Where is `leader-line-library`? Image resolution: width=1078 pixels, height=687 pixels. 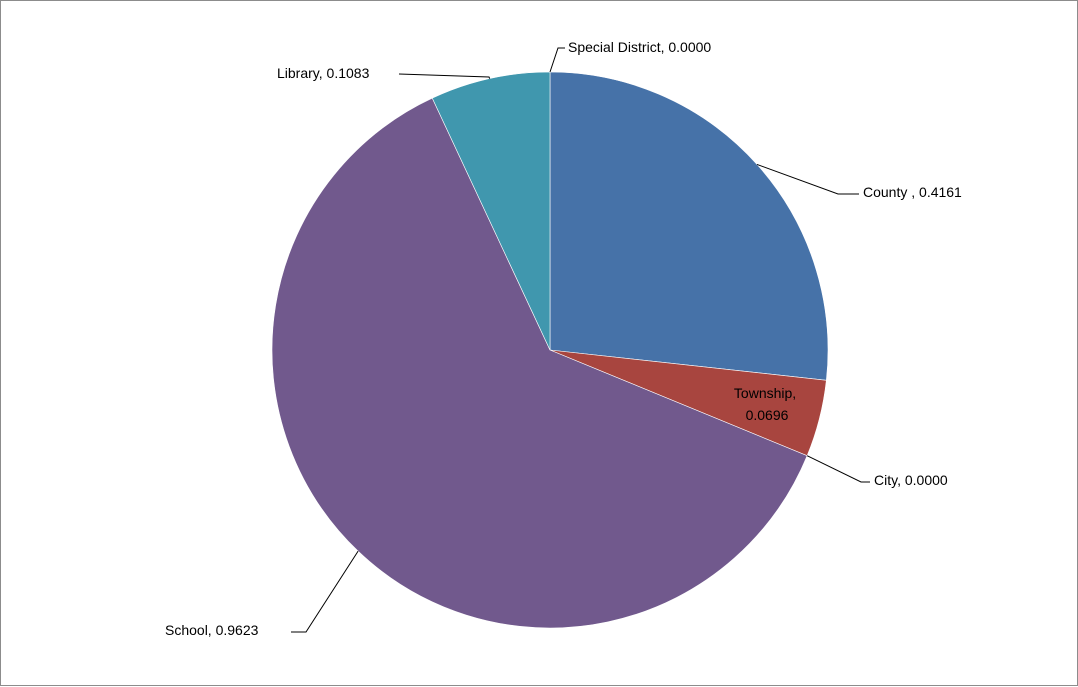
leader-line-library is located at coordinates (444, 76).